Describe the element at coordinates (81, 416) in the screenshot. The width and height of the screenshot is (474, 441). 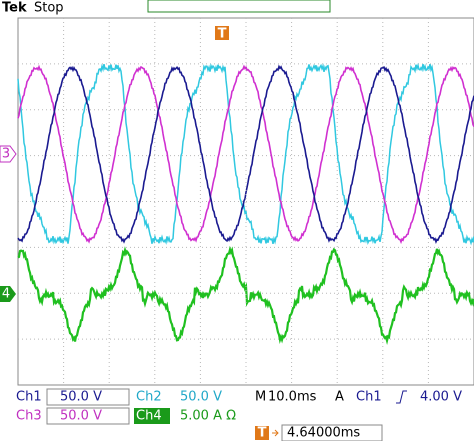
I see `ch3-scale: 50.0 V` at that location.